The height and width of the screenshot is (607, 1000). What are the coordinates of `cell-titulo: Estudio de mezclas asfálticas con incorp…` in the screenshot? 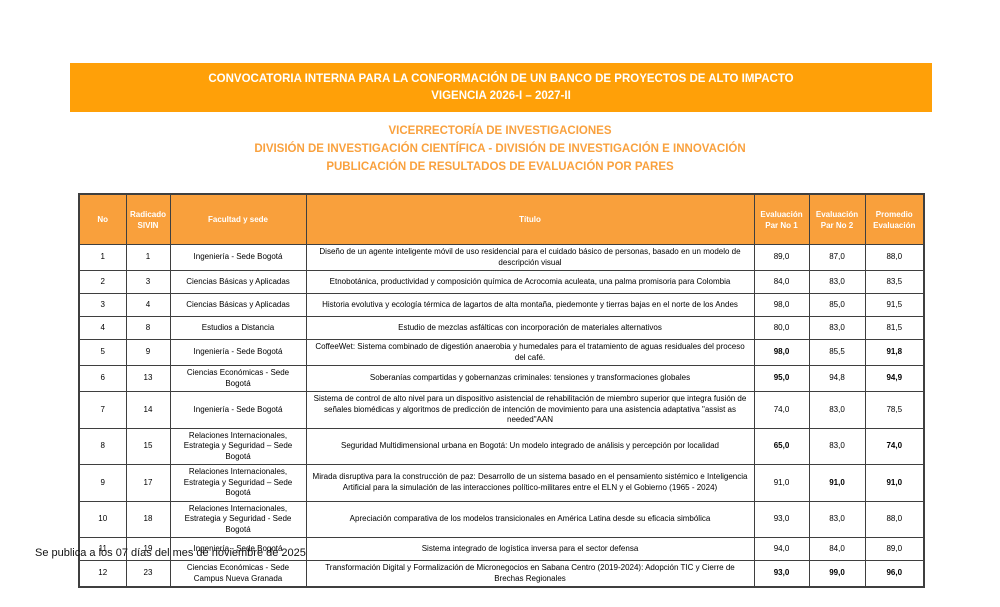 It's located at (530, 328).